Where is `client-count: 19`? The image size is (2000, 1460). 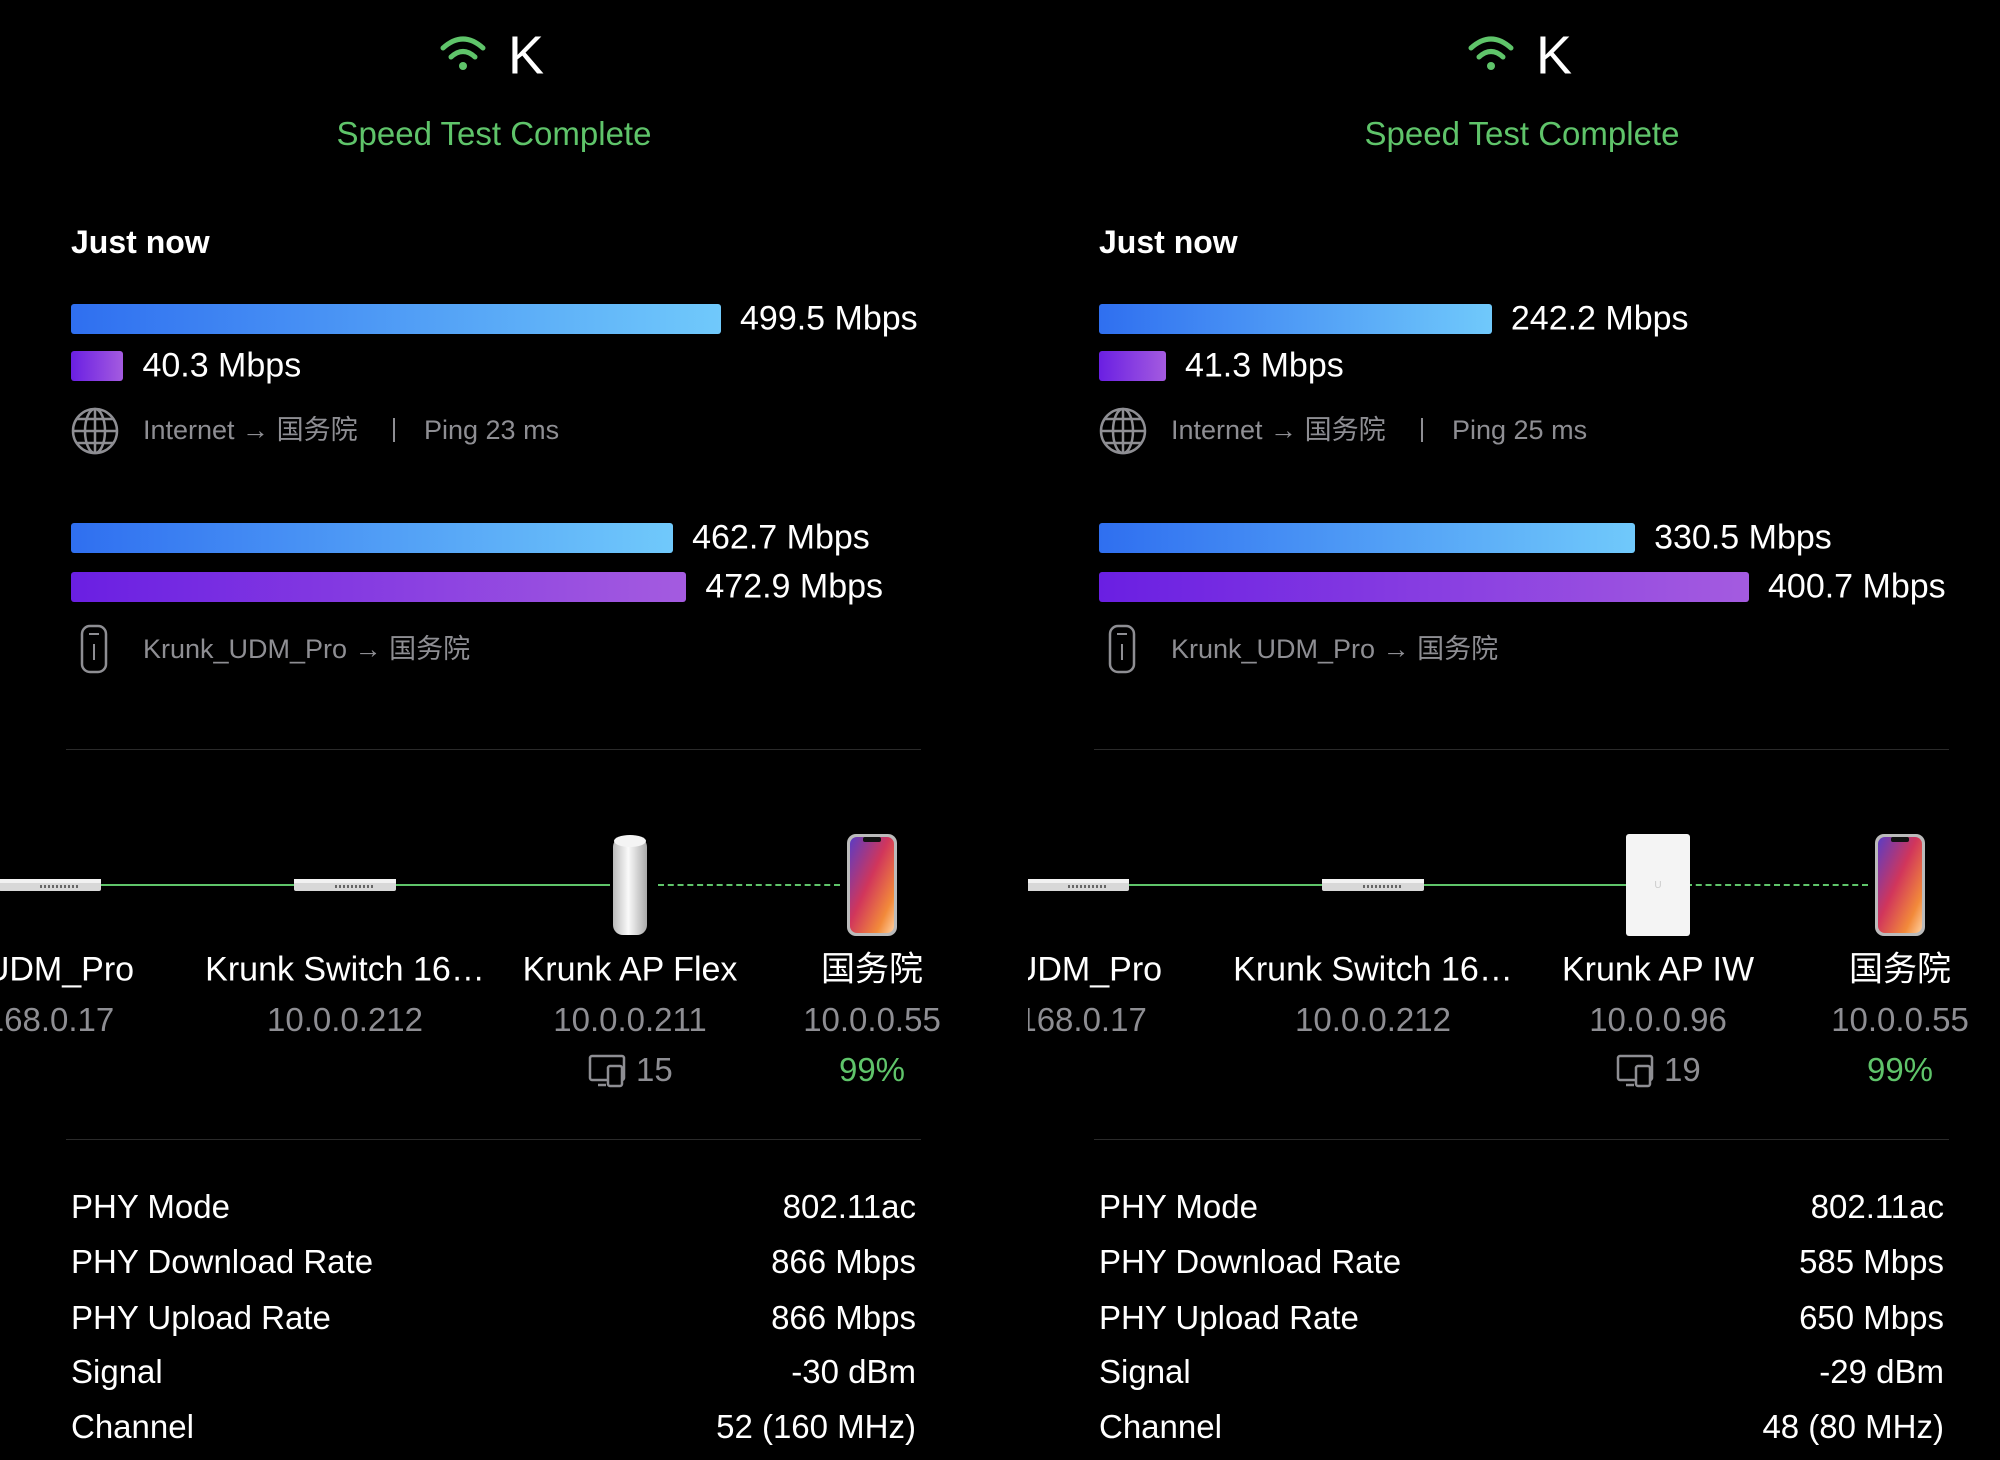 client-count: 19 is located at coordinates (1682, 1070).